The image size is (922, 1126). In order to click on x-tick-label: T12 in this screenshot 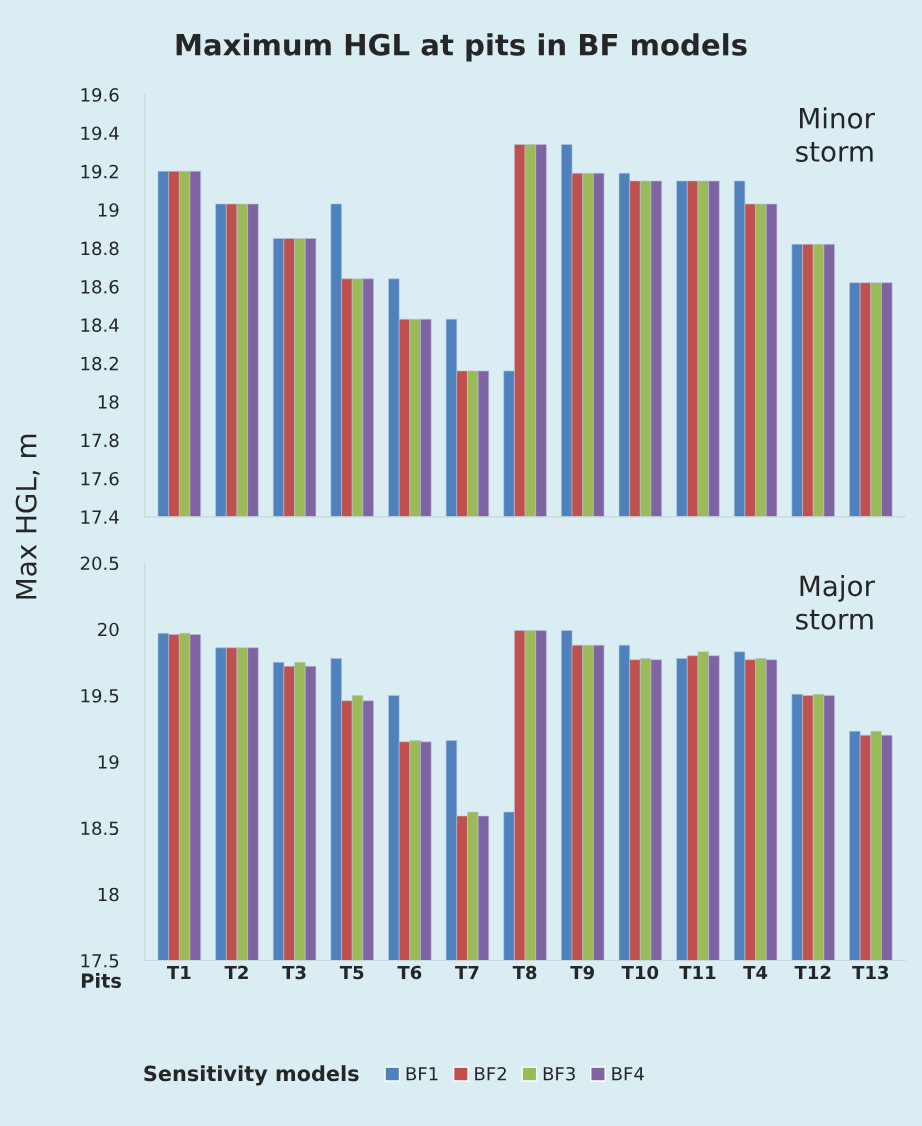, I will do `click(812, 972)`.